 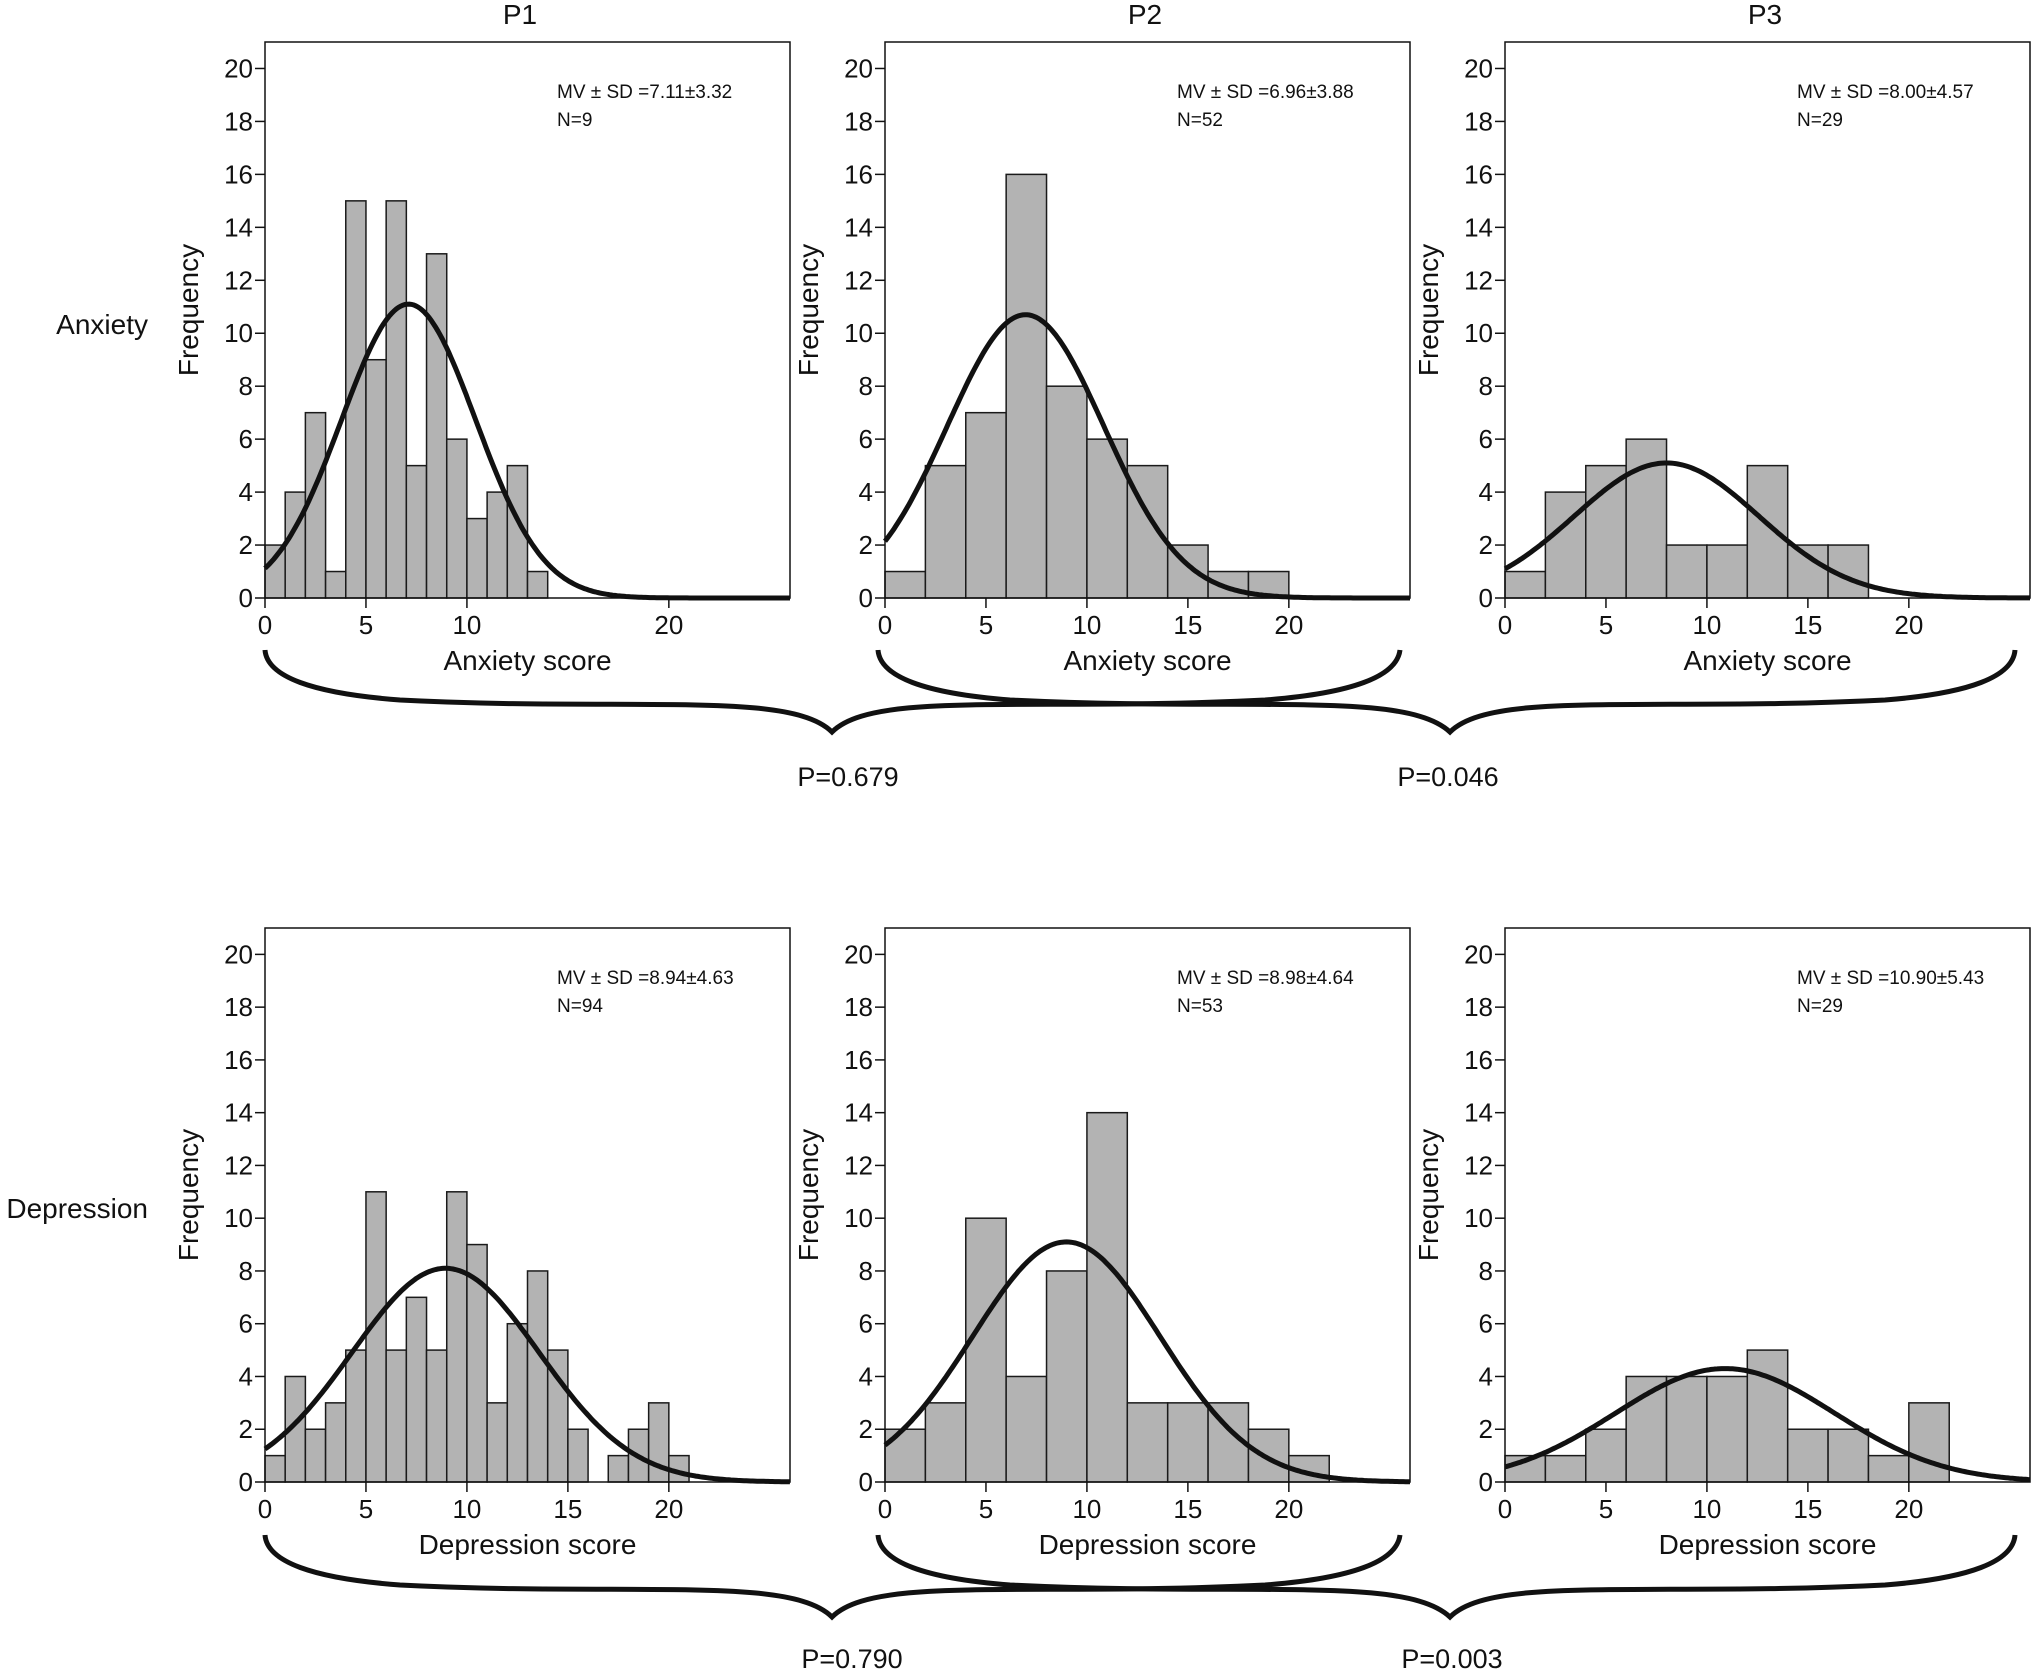 I want to click on stats-mean-sd: MV ± SD =6.96±3.88, so click(x=1265, y=92).